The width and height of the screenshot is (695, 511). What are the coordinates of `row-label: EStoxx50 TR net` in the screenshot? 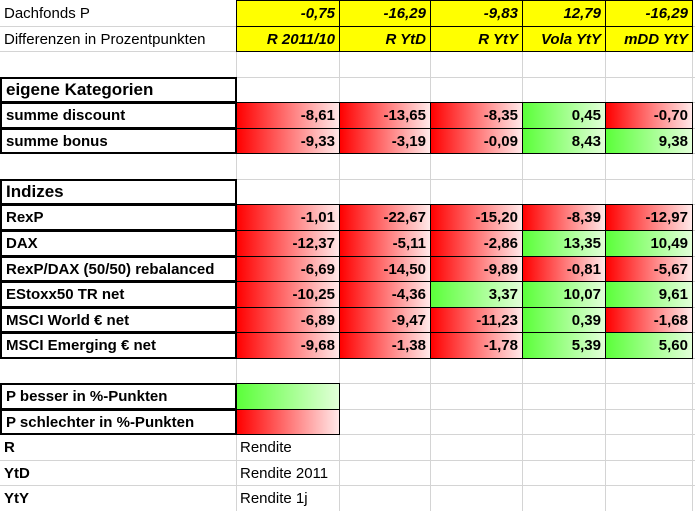 It's located at (118, 294).